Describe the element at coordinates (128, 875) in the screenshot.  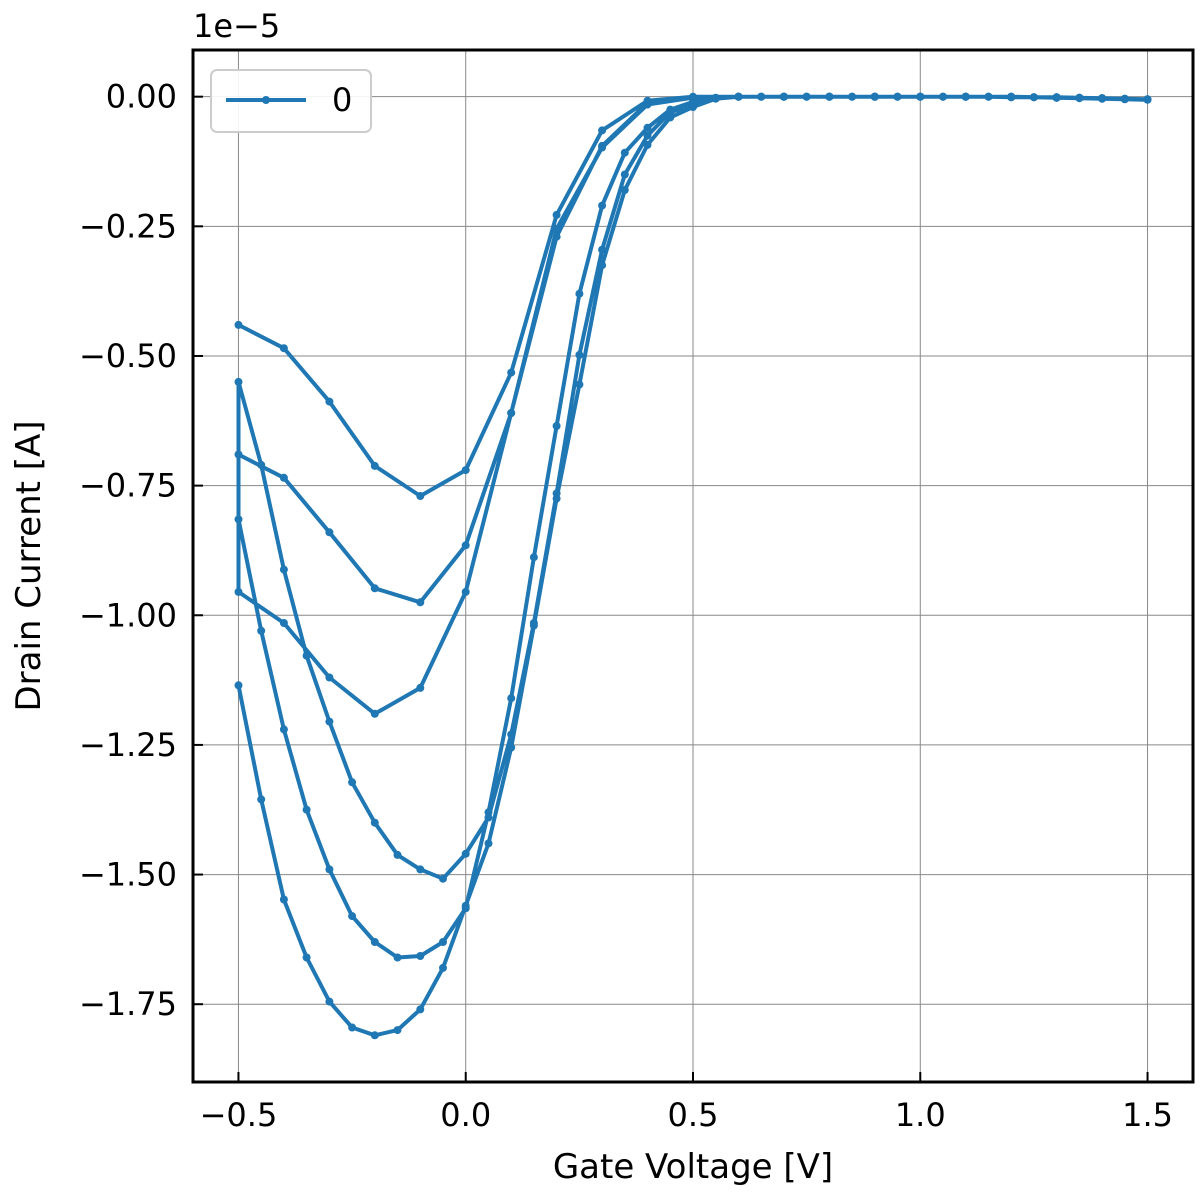
I see `y-tick-label: −1.50` at that location.